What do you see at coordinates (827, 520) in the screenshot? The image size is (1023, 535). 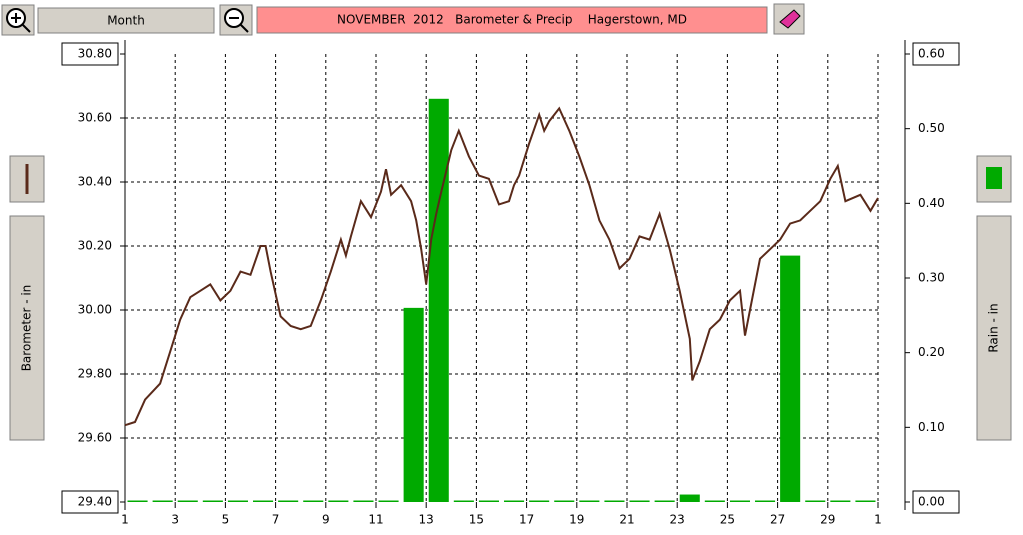 I see `x-tick-label: 29` at bounding box center [827, 520].